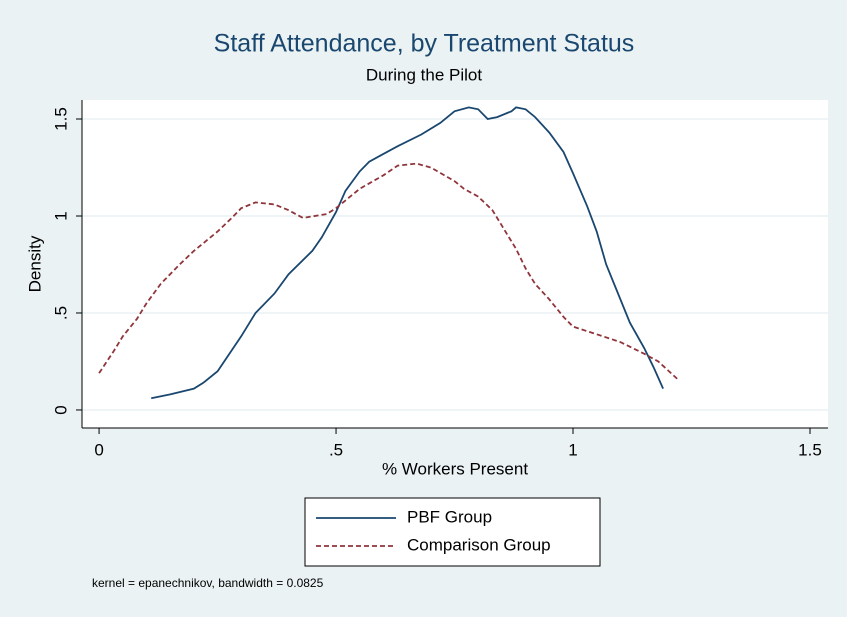 The image size is (847, 617). I want to click on y-tick-label: .5, so click(60, 313).